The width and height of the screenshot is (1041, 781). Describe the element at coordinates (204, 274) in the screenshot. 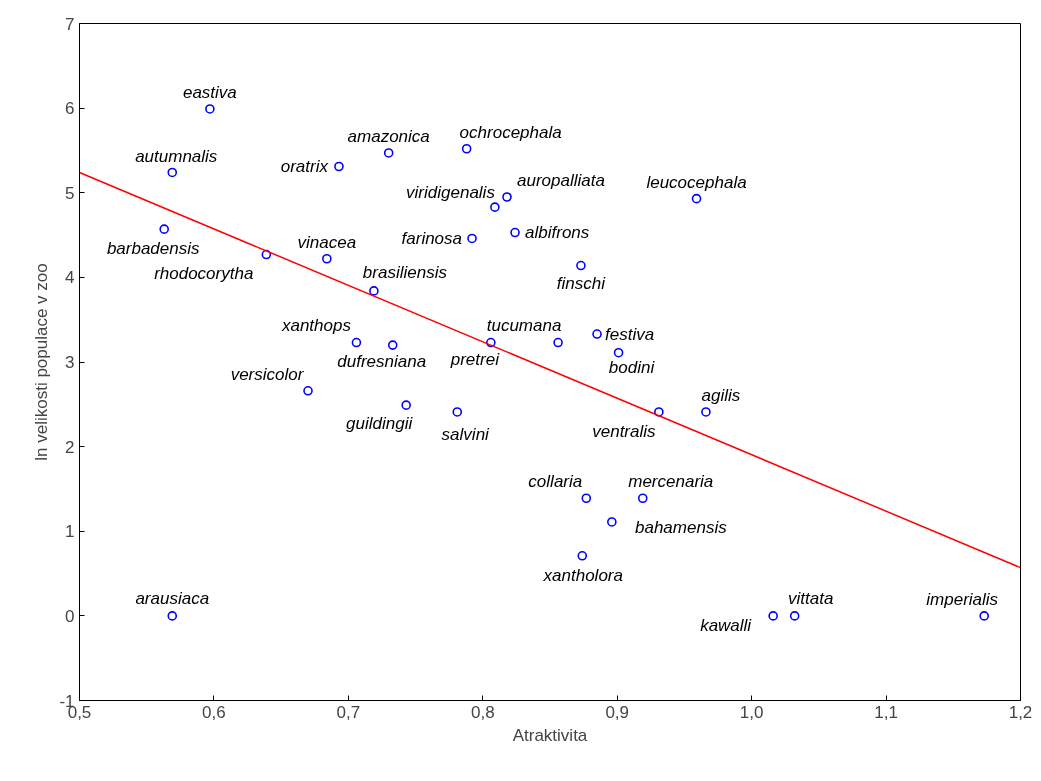

I see `data-label: rhodocorytha` at that location.